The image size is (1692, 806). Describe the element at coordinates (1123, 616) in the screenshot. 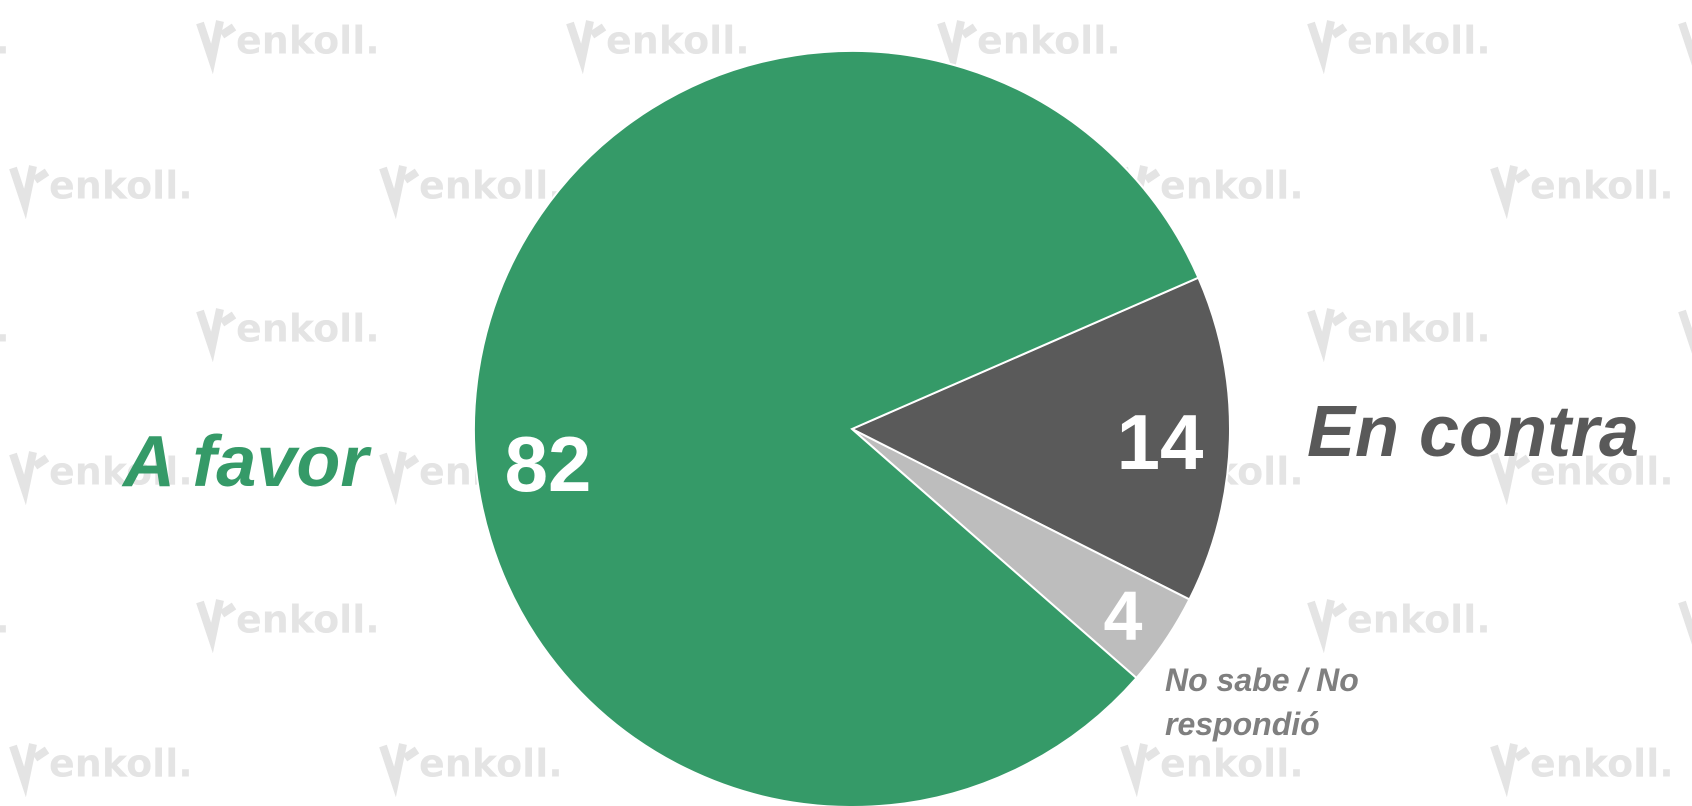

I see `value-label: 4` at that location.